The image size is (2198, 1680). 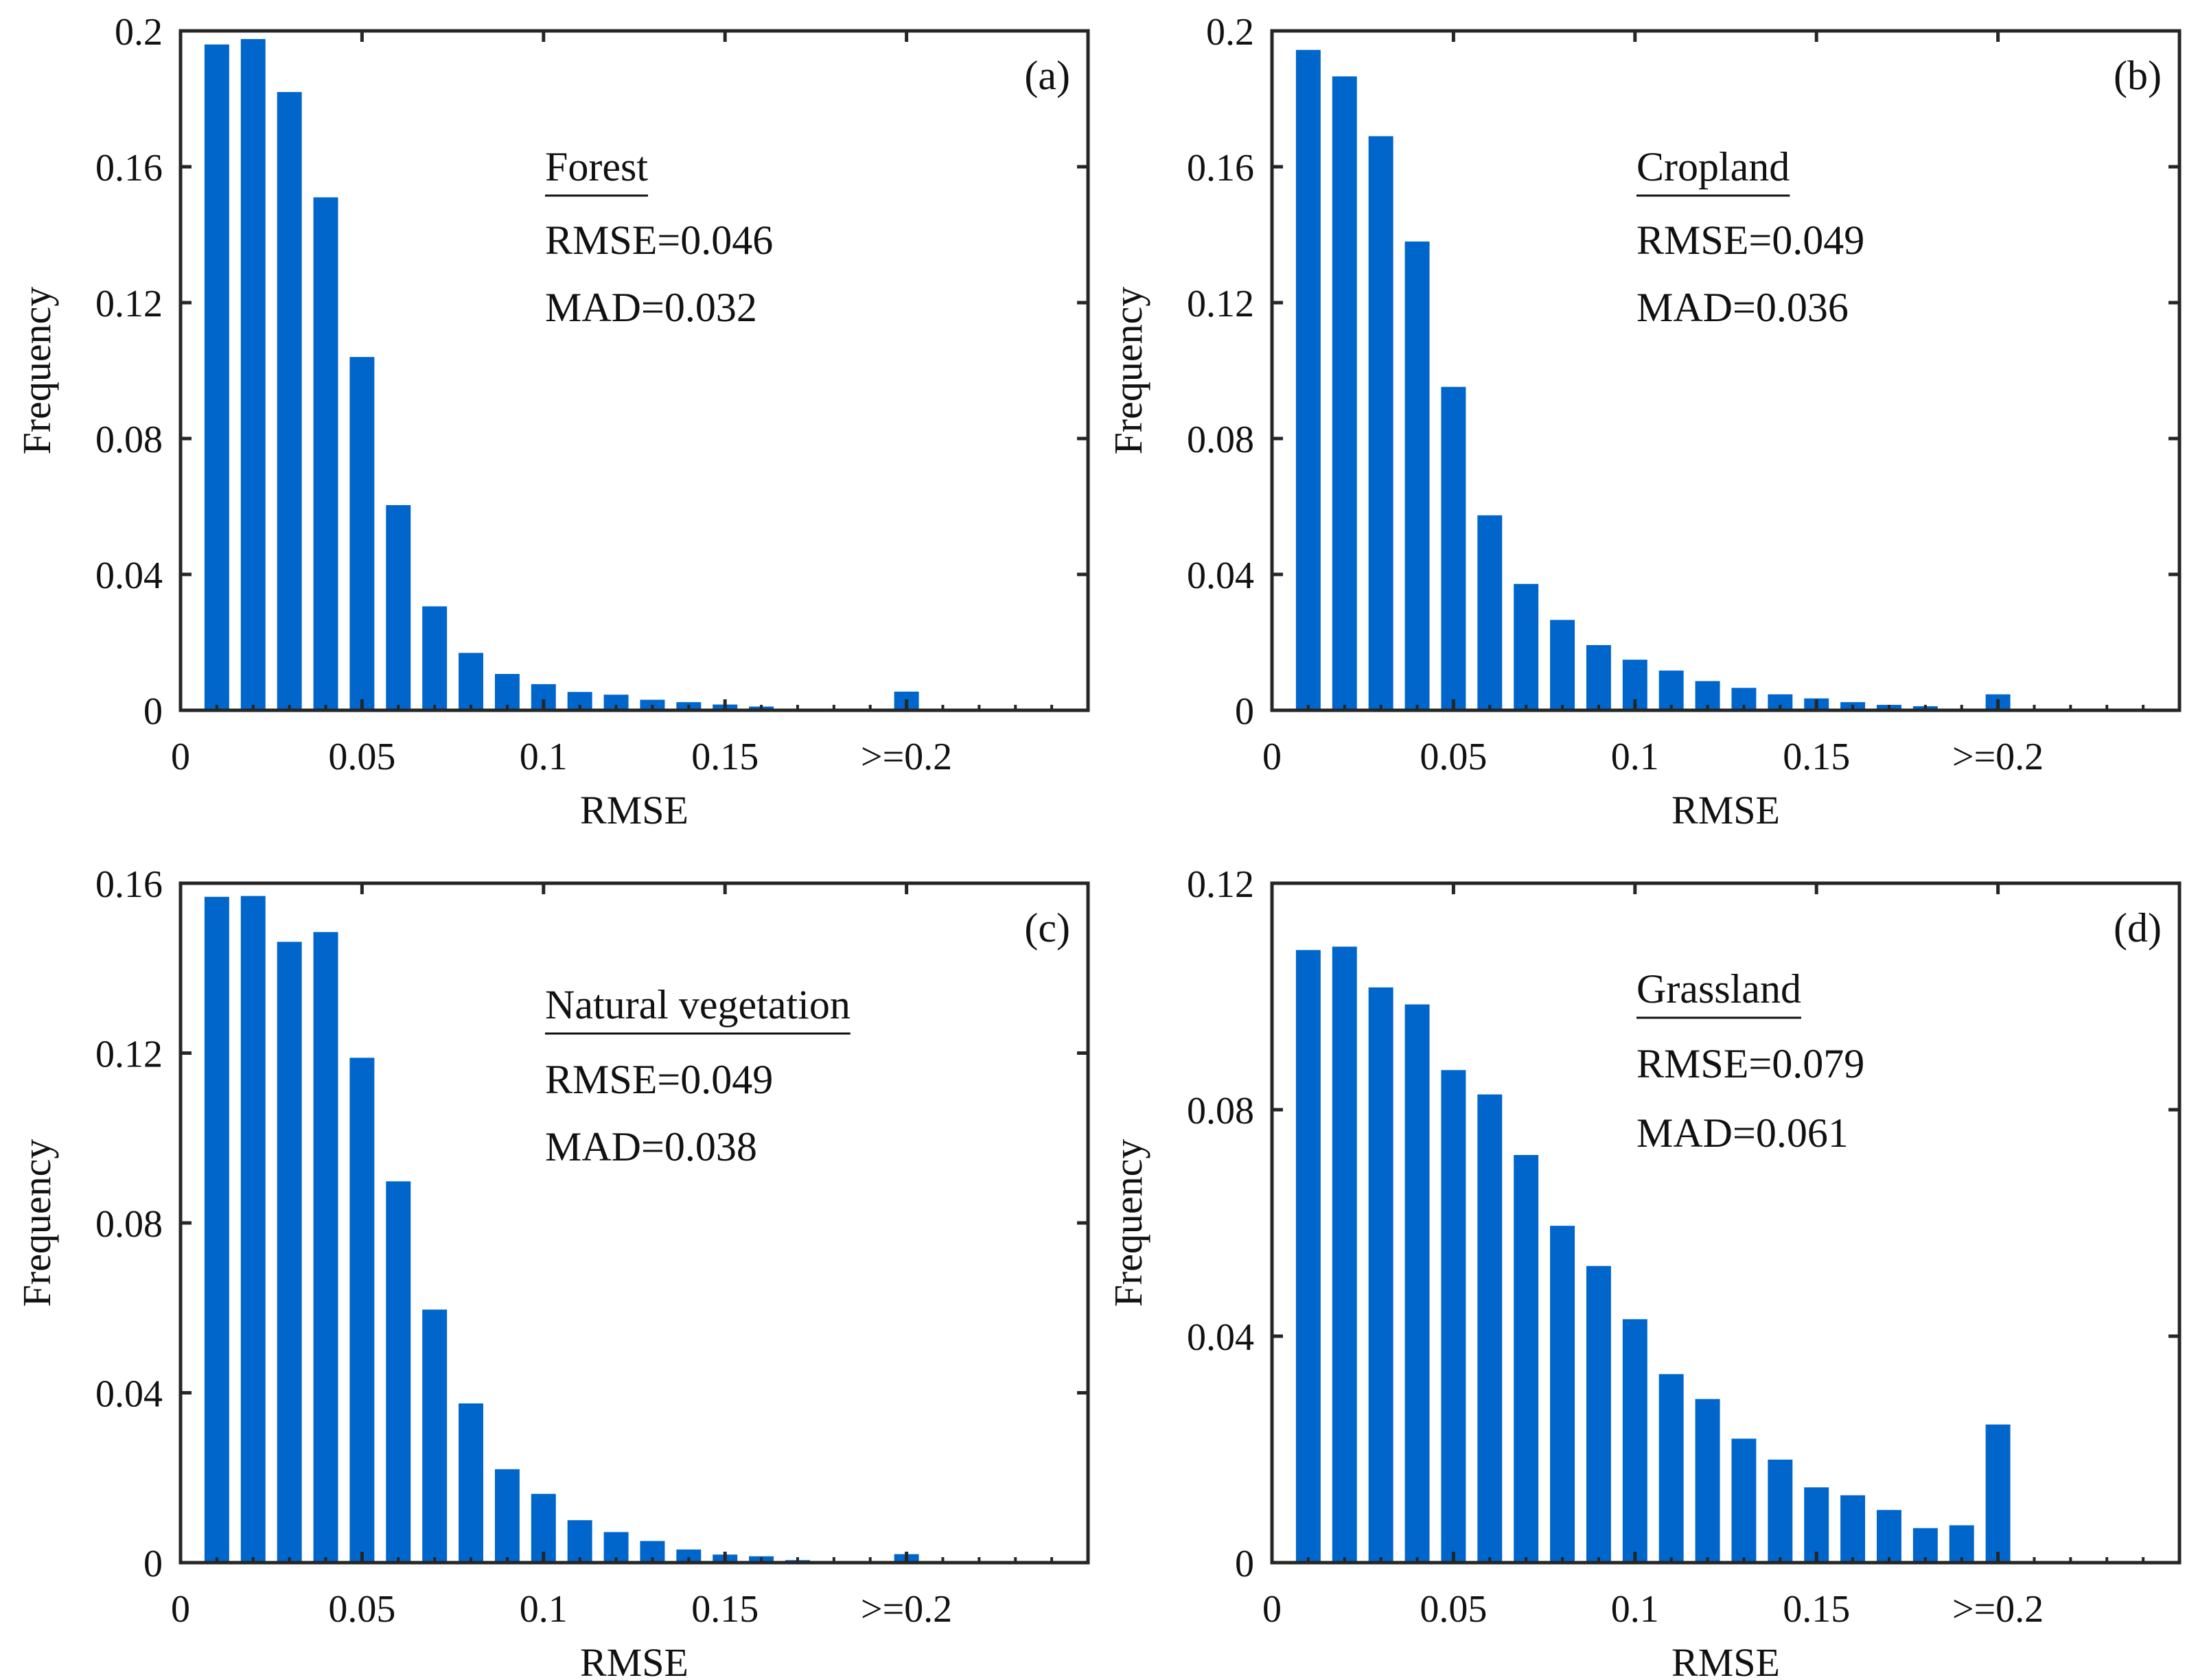 What do you see at coordinates (1742, 1133) in the screenshot?
I see `mad-annotation: MAD=0.061` at bounding box center [1742, 1133].